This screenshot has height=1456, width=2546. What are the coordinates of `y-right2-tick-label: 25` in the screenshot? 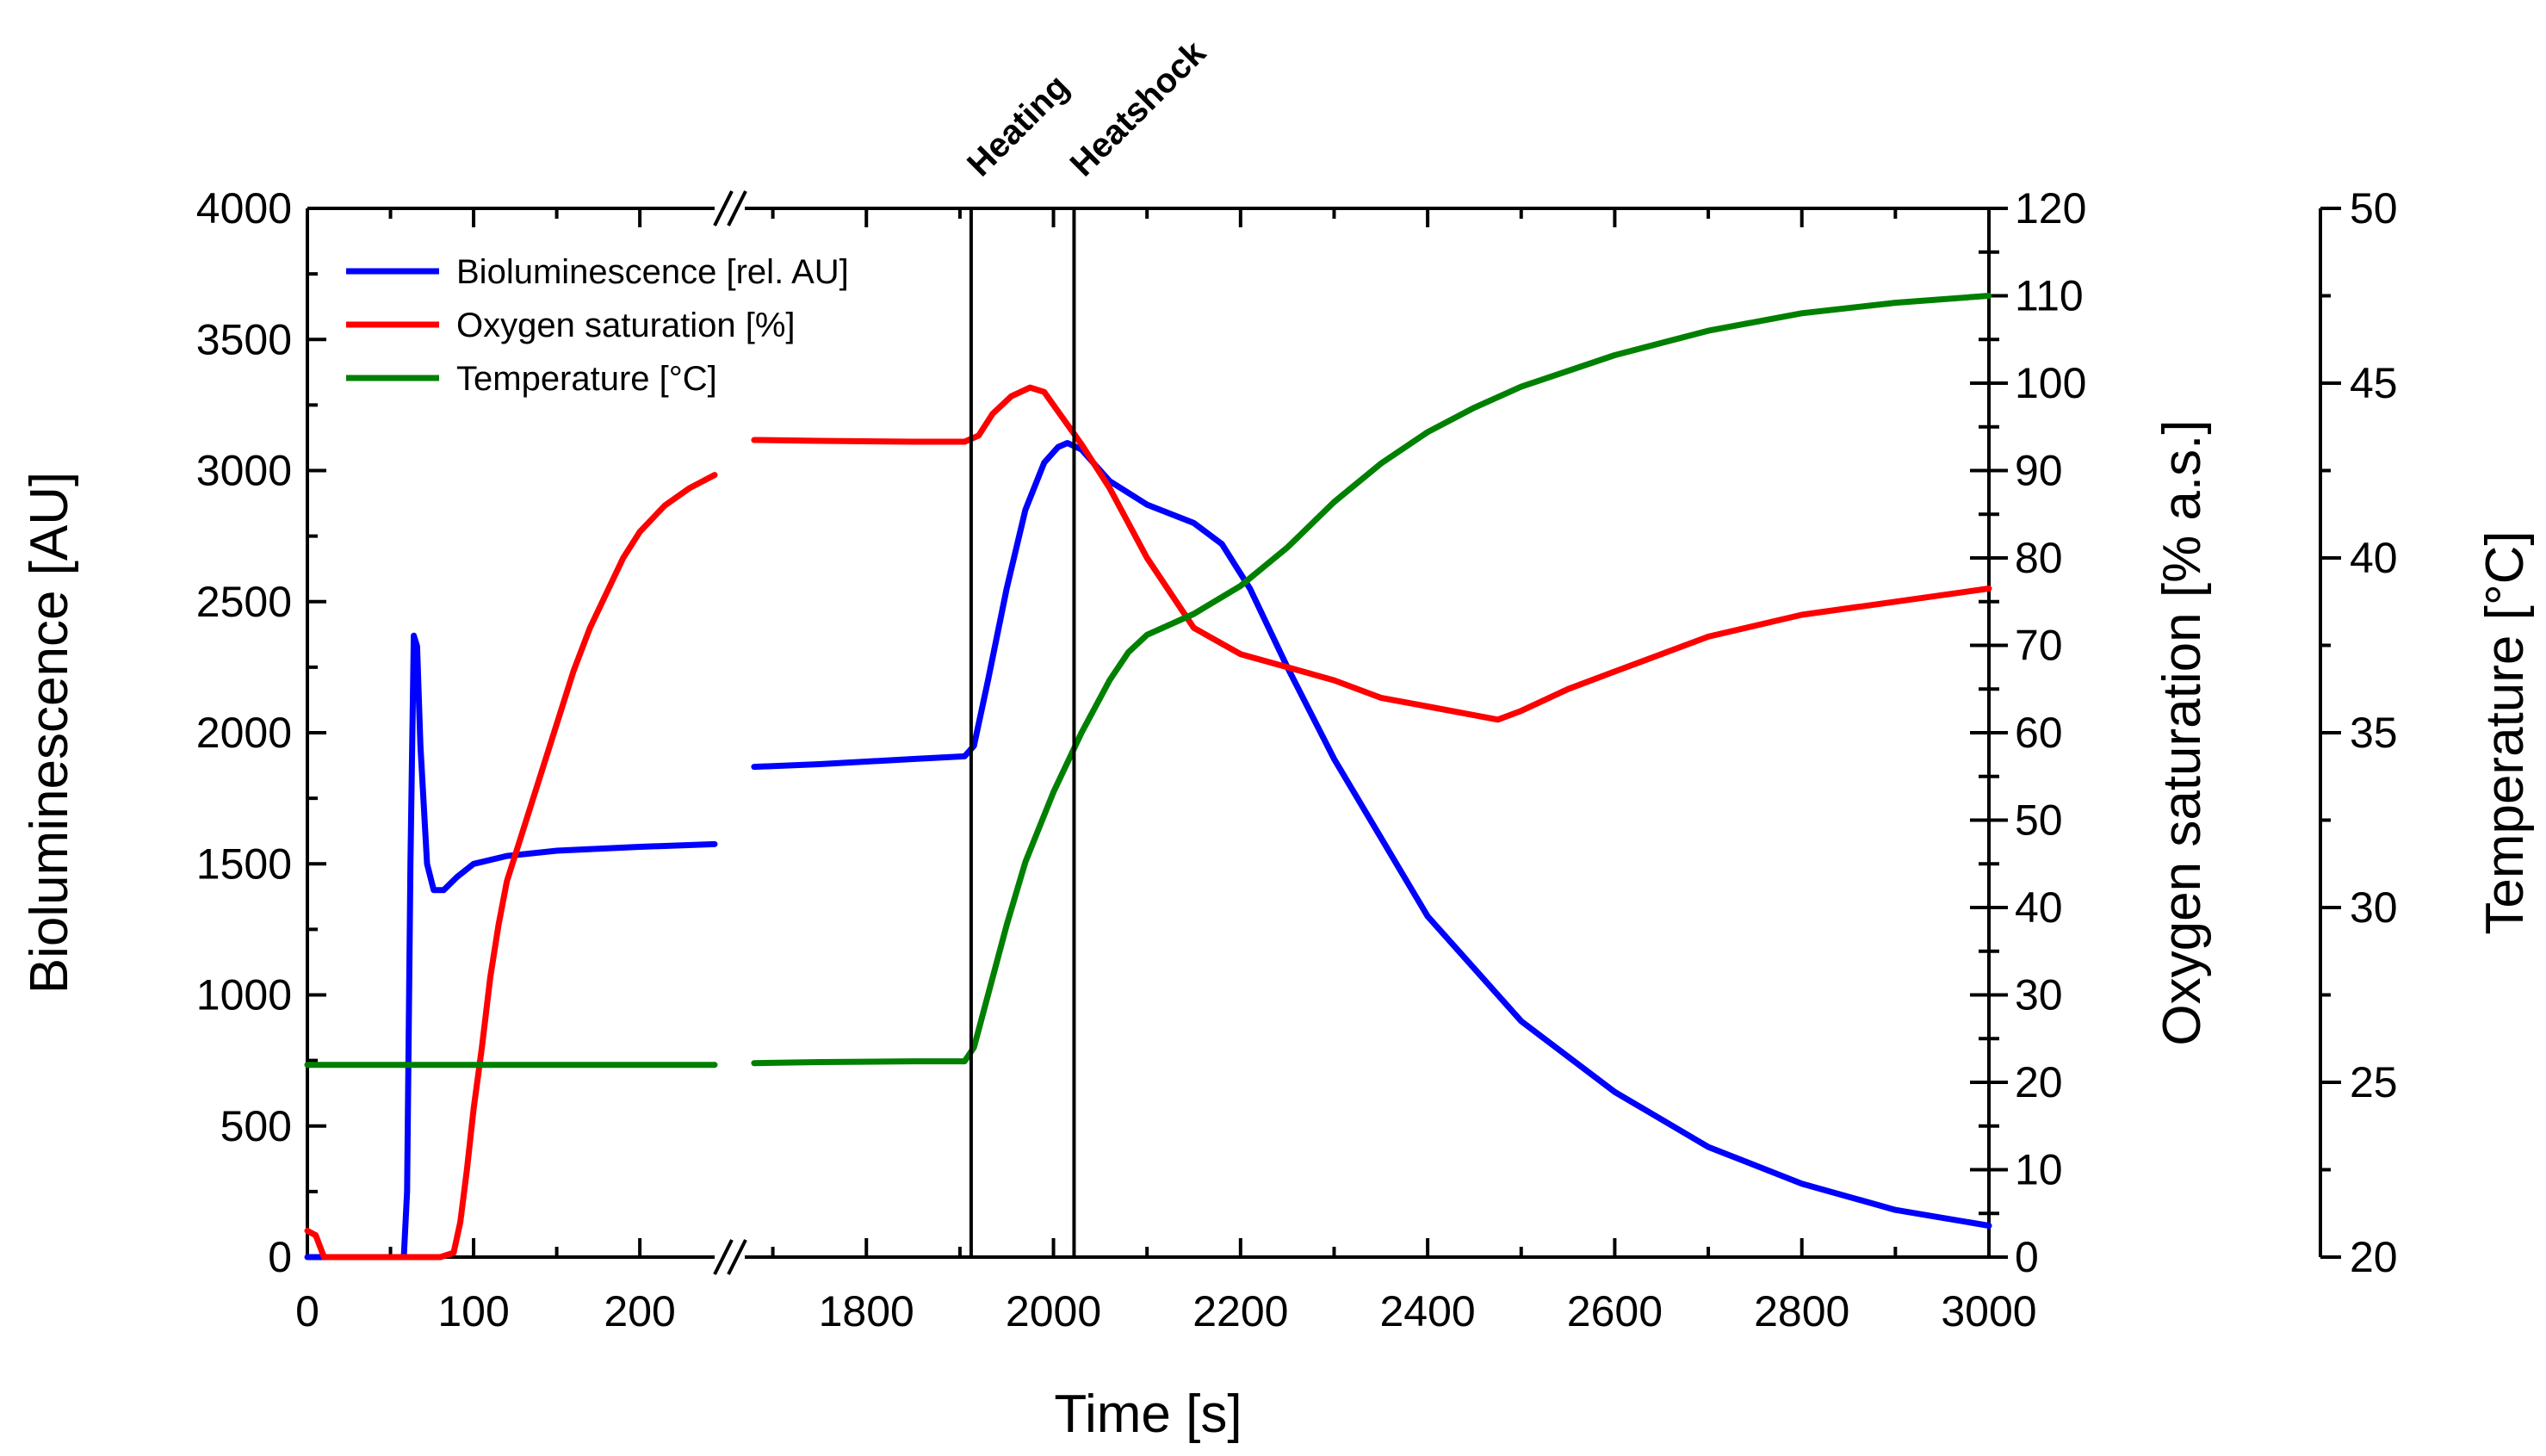 It's located at (2374, 1082).